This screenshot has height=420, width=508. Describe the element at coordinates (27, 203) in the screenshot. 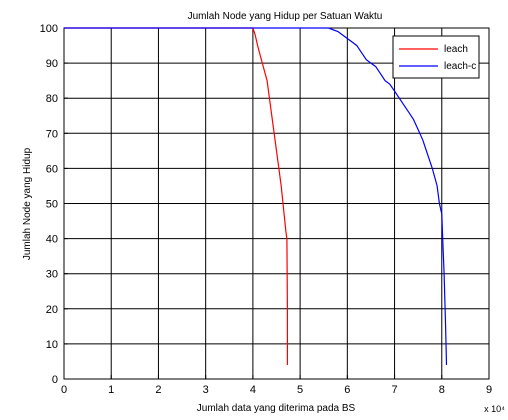

I see `y-axis-label: Jumlah Node yang Hidup` at that location.